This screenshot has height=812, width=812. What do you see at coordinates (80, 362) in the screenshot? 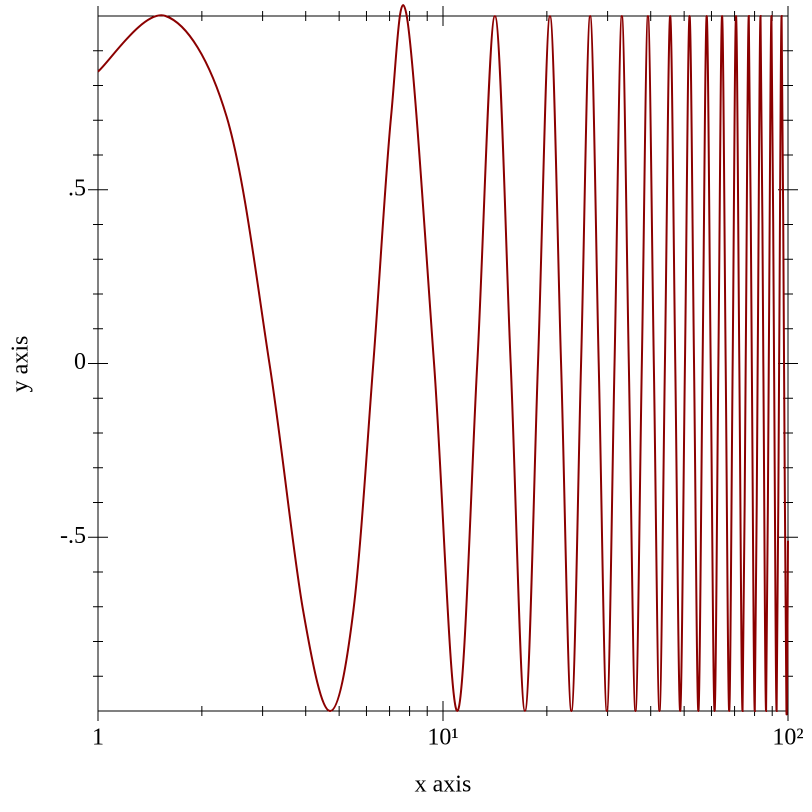
I see `y-tick-label: 0` at bounding box center [80, 362].